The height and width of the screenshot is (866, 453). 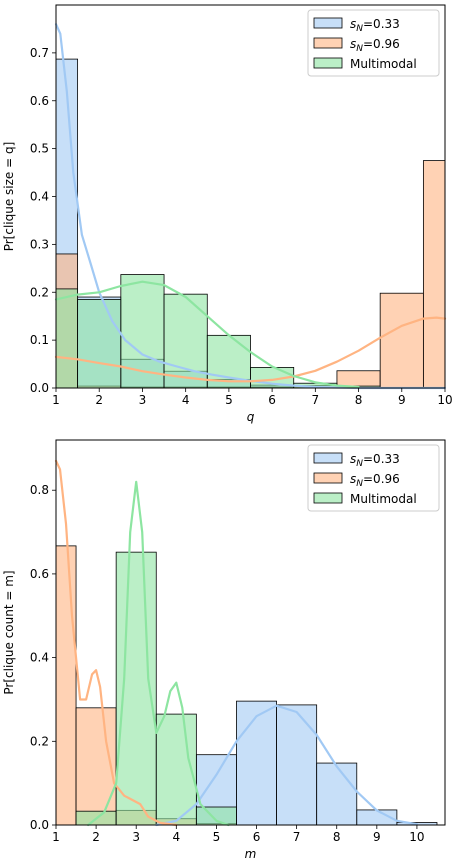 What do you see at coordinates (39, 53) in the screenshot?
I see `y-tick-label: 0.7` at bounding box center [39, 53].